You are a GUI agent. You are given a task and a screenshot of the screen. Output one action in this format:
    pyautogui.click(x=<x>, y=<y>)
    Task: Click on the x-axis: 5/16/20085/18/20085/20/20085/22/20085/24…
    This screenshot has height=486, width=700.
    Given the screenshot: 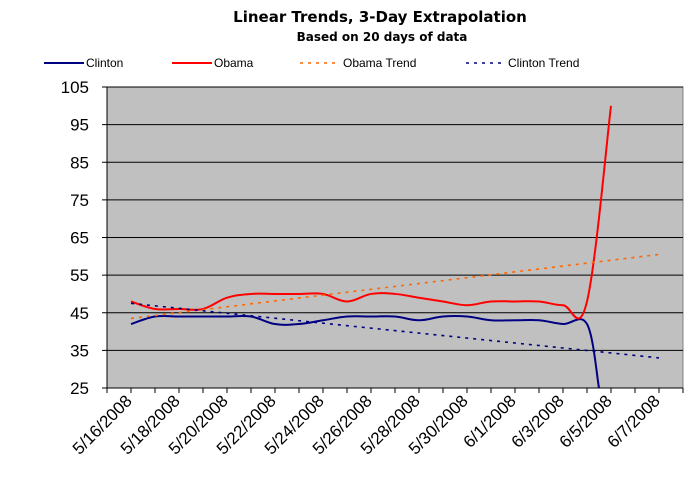 What is the action you would take?
    pyautogui.click(x=376, y=422)
    